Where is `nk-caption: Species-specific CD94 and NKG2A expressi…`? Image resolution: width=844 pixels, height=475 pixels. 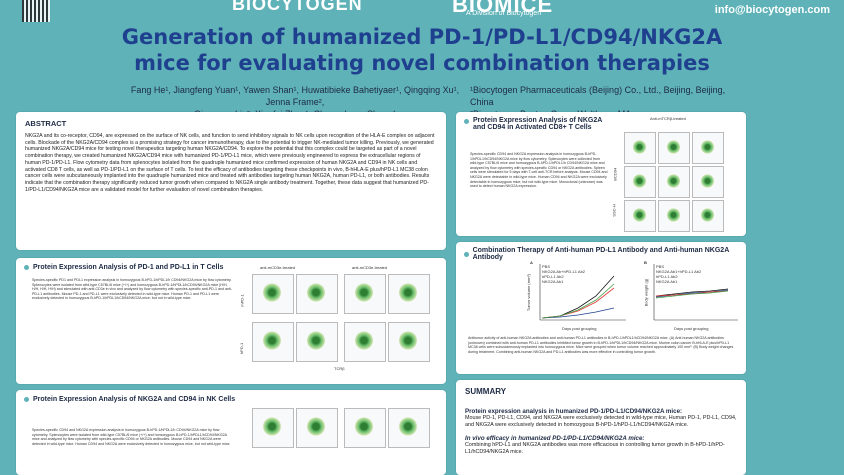 nk-caption: Species-specific CD94 and NKG2A expressi… is located at coordinates (131, 437).